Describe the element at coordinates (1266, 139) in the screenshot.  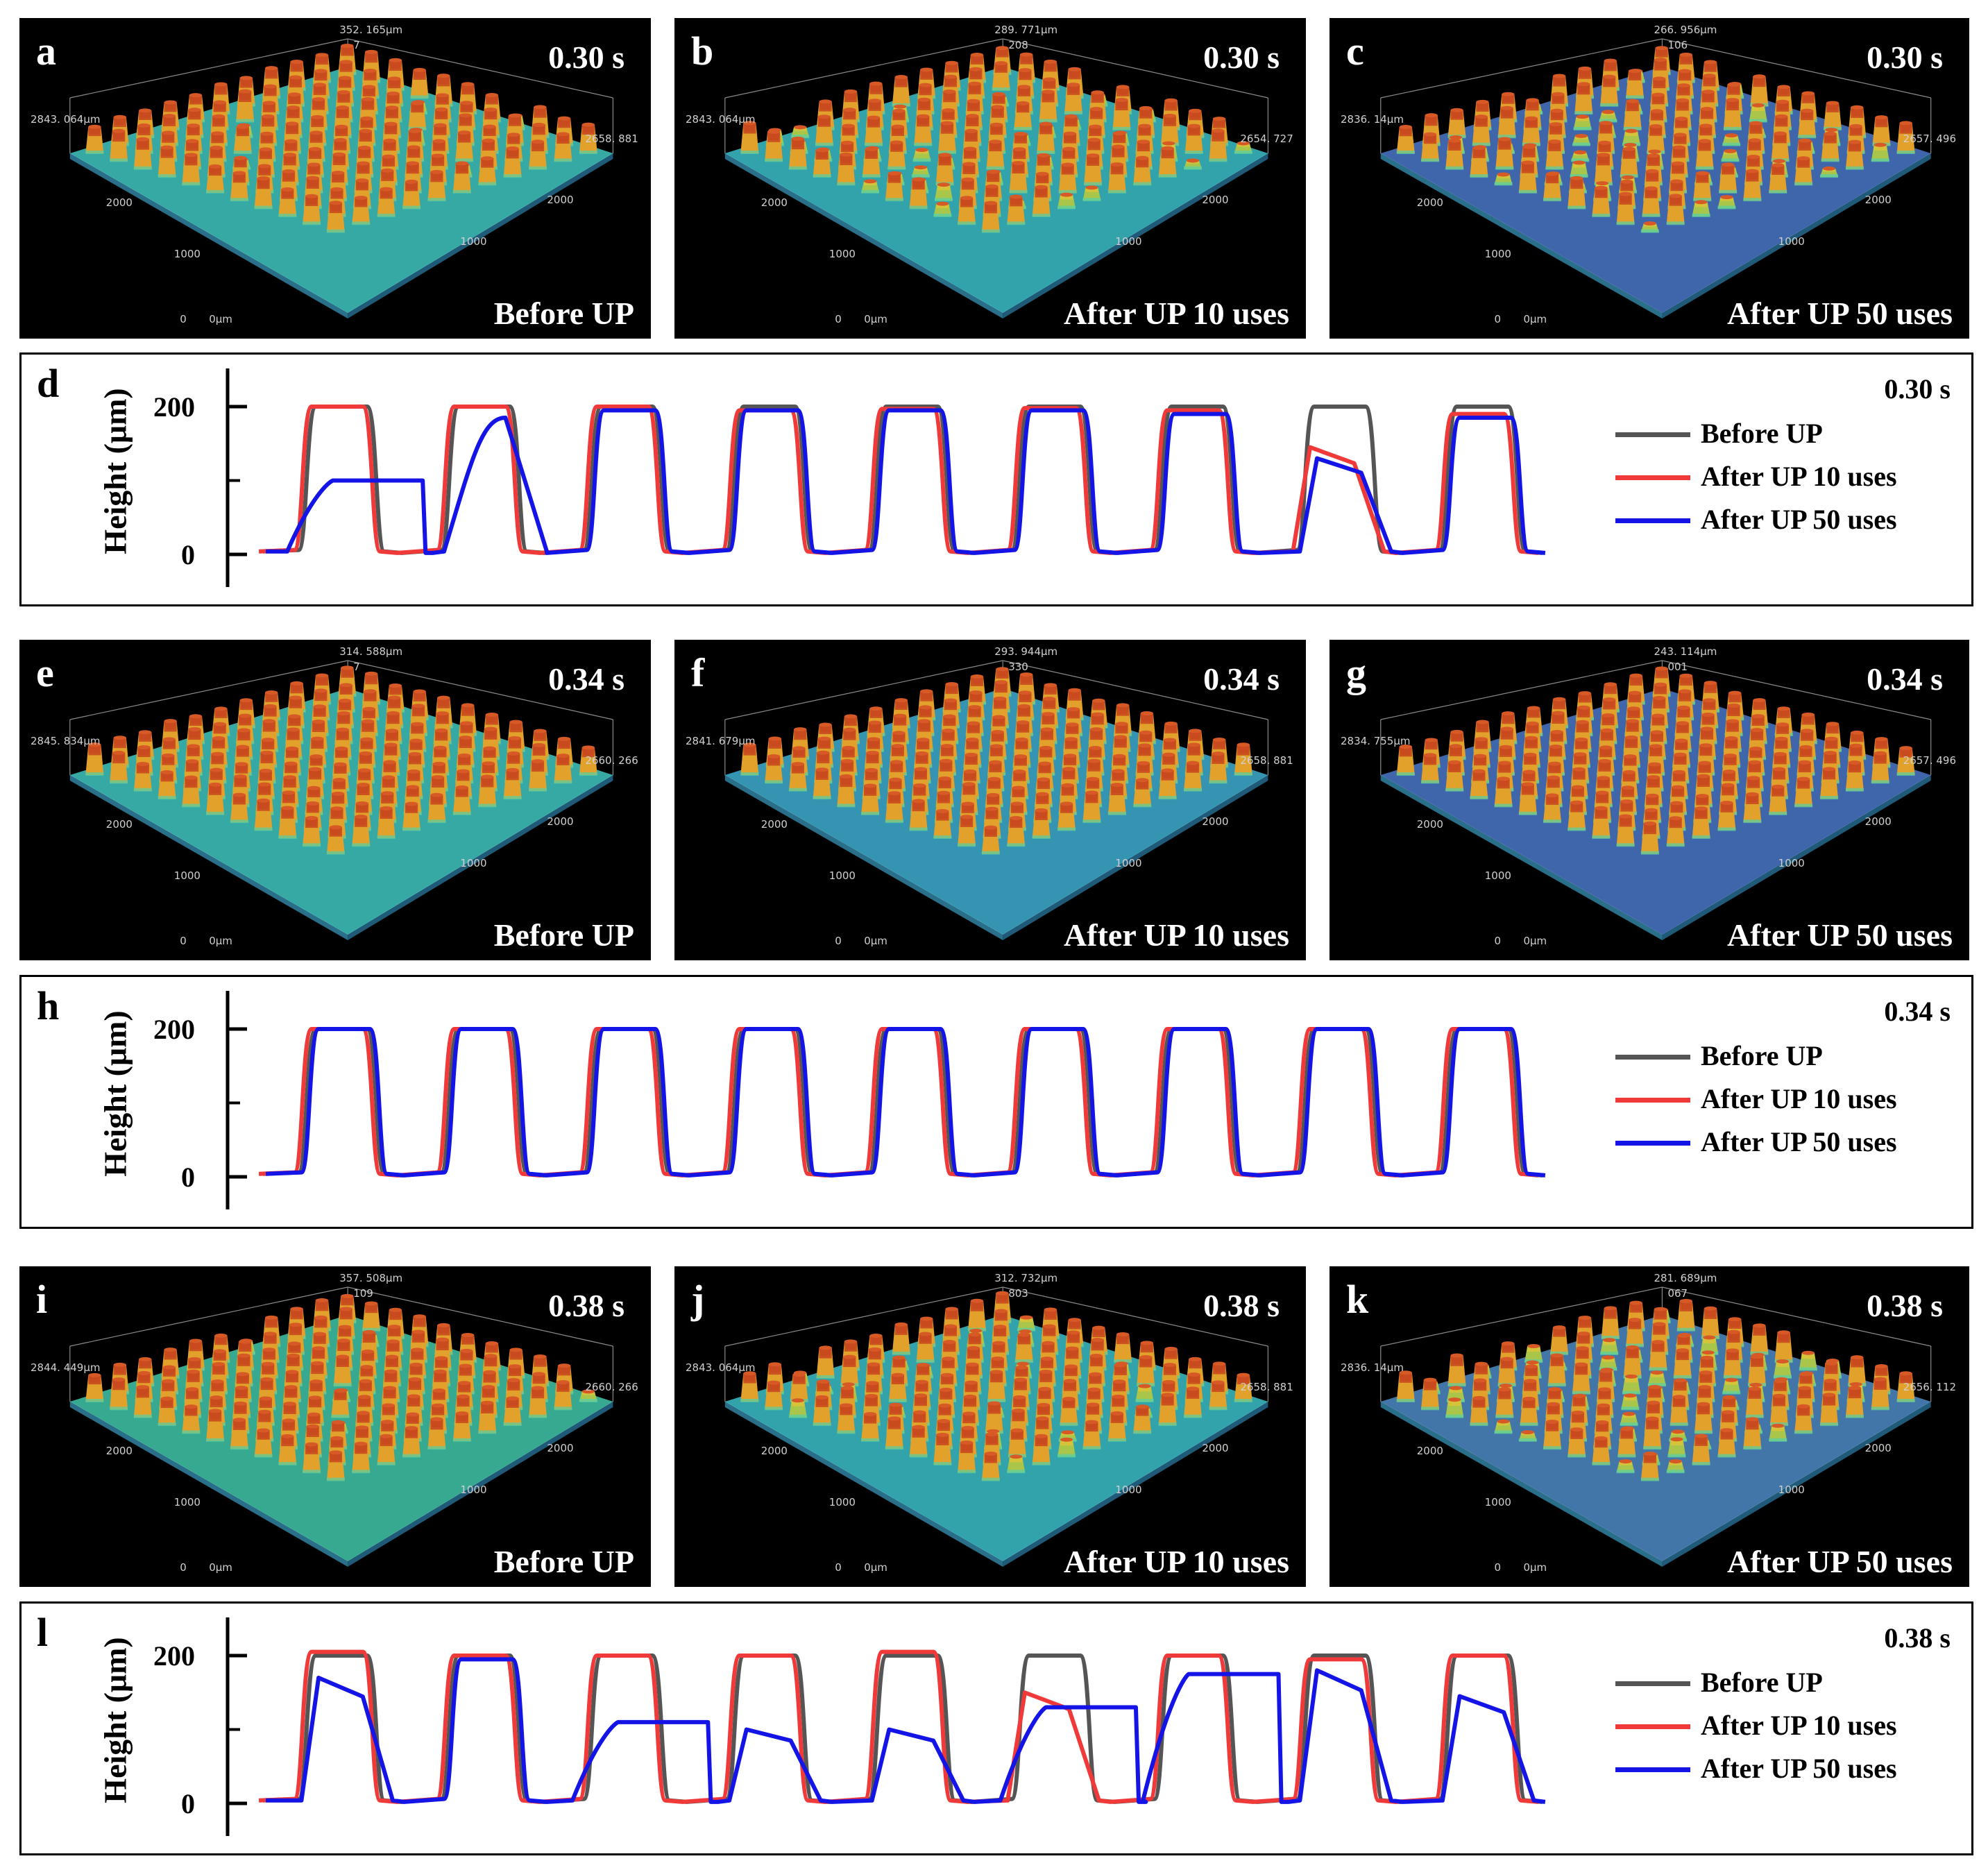
I see `axis-label-right-label: 2654. 727` at that location.